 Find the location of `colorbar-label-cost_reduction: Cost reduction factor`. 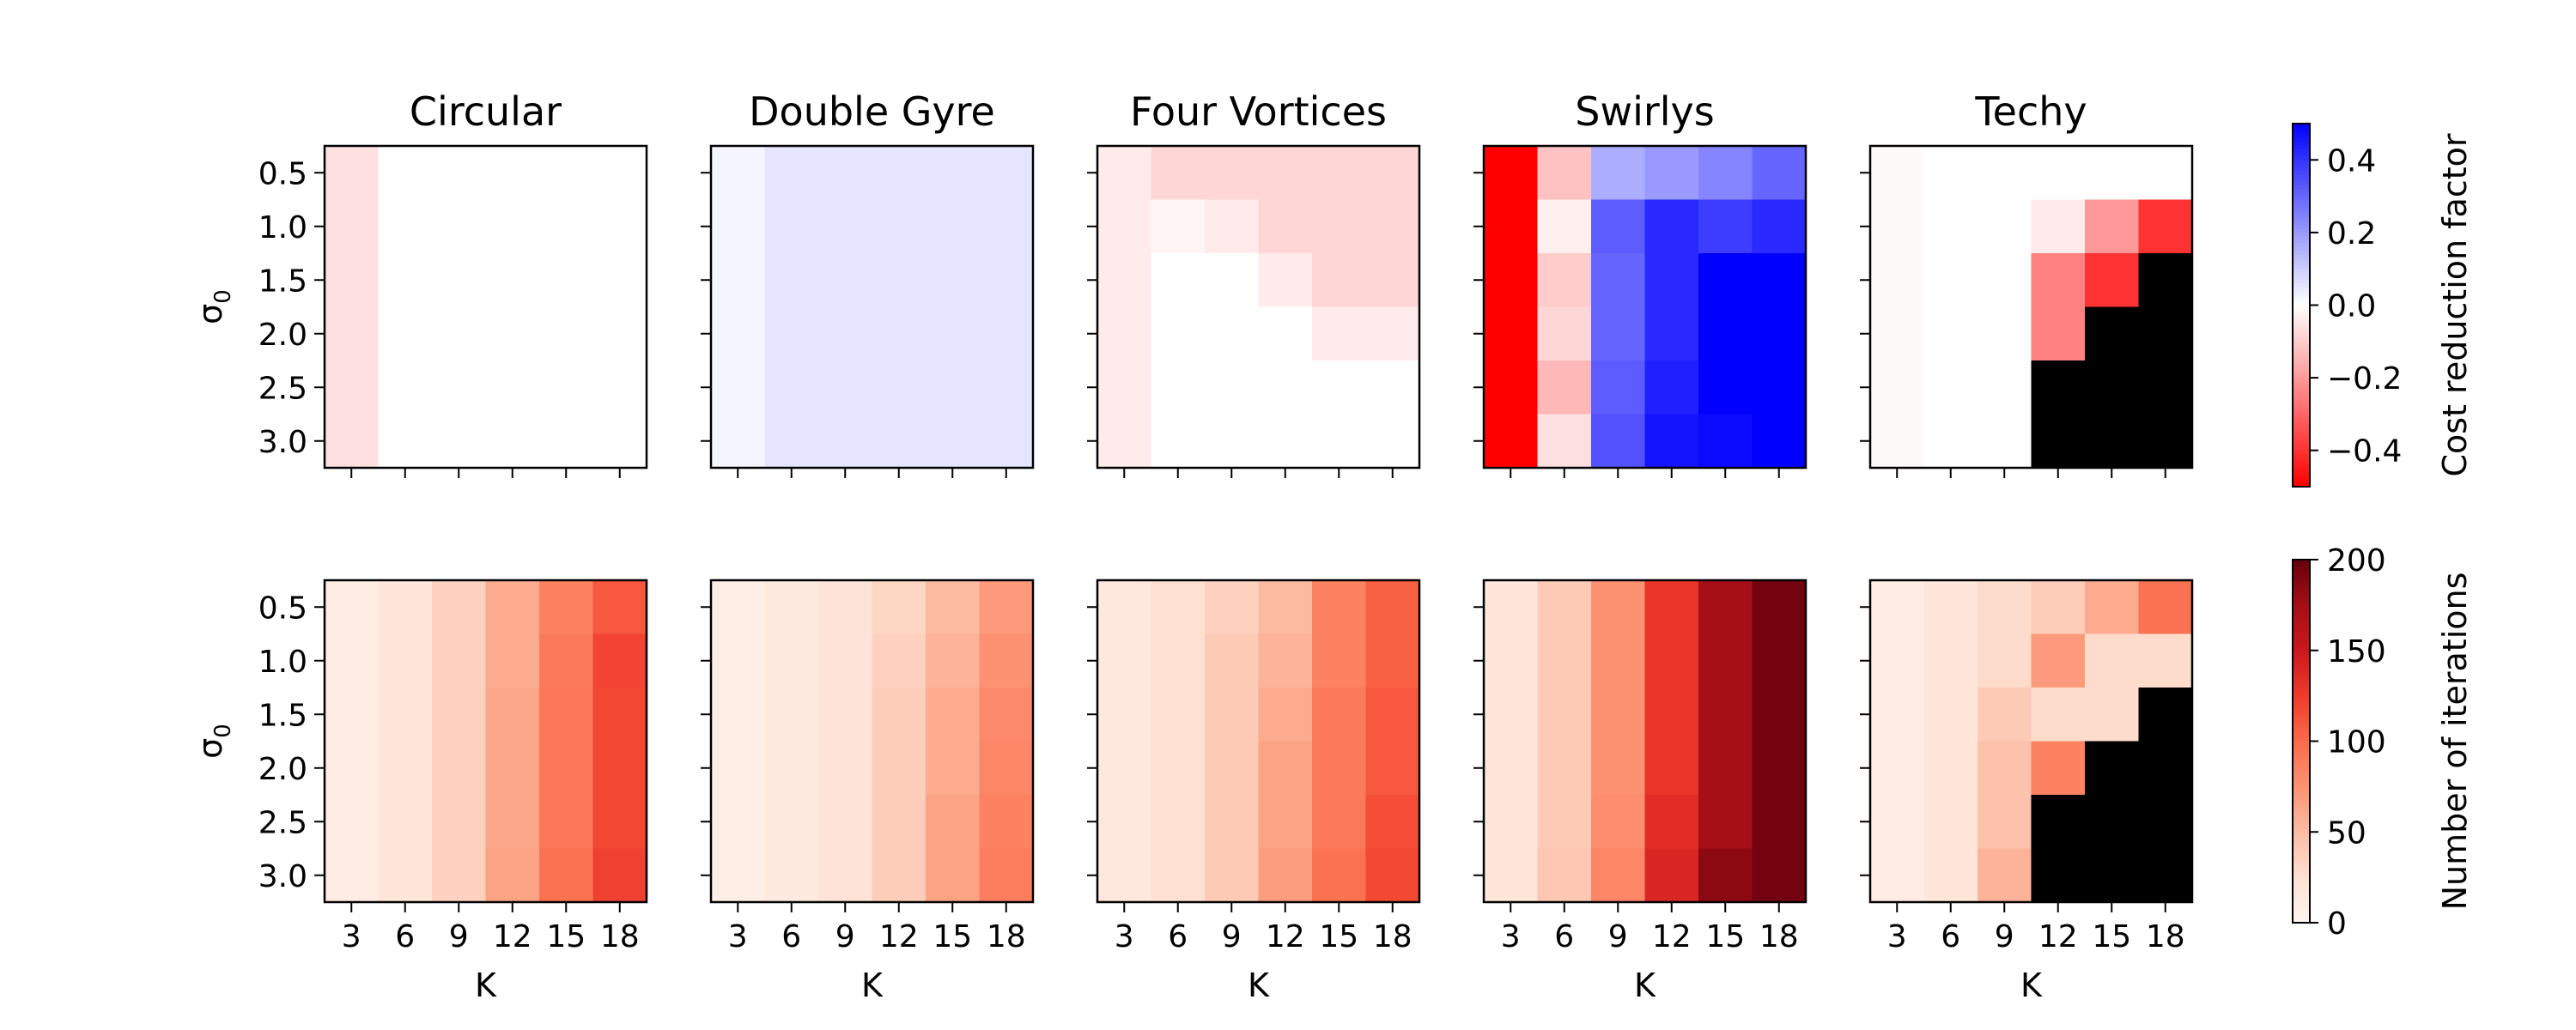

colorbar-label-cost_reduction: Cost reduction factor is located at coordinates (2455, 304).